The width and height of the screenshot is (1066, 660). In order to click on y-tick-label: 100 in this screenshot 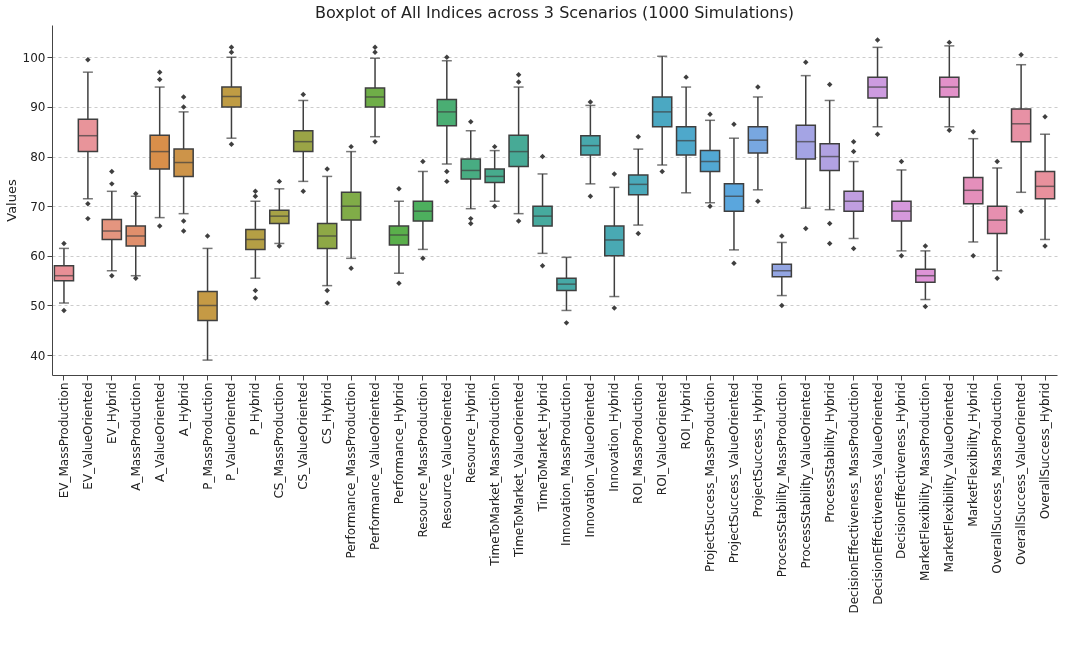, I will do `click(34, 57)`.